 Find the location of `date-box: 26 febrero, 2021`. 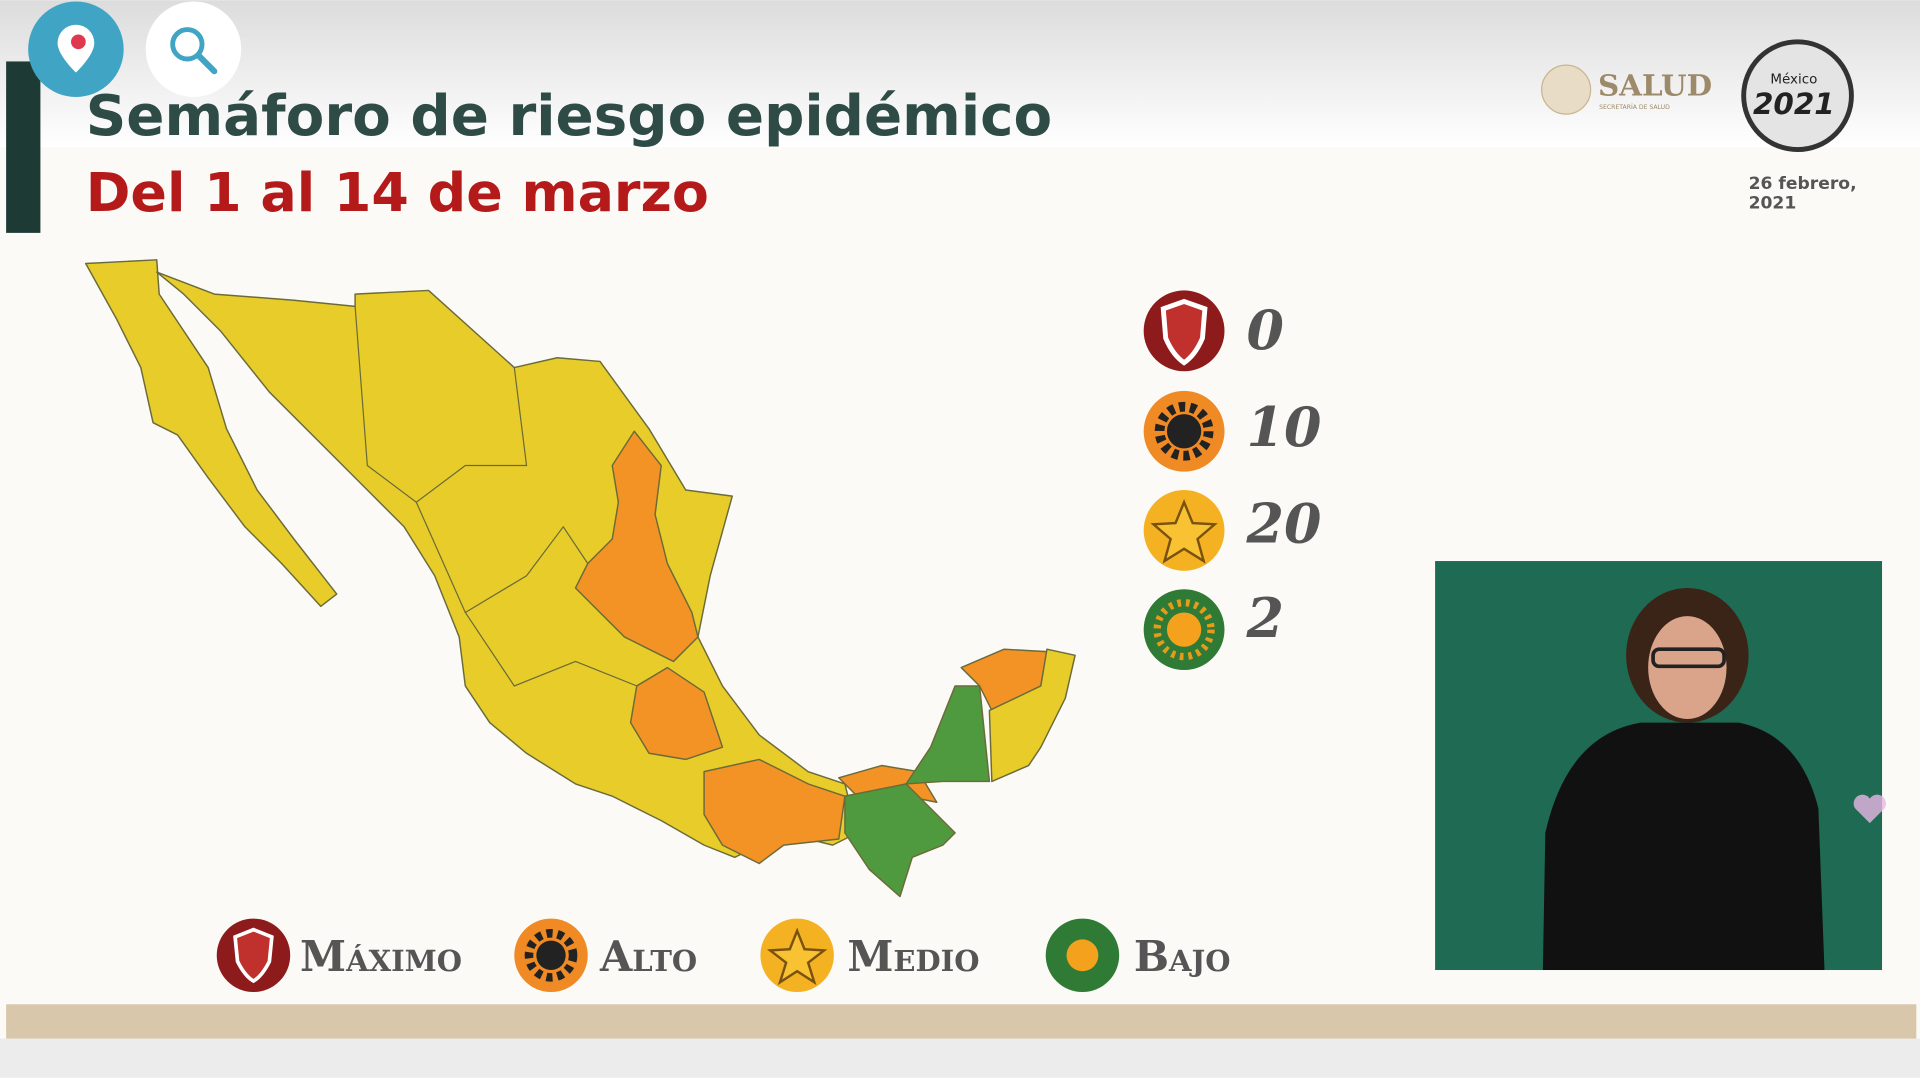

date-box: 26 febrero, 2021 is located at coordinates (1802, 194).